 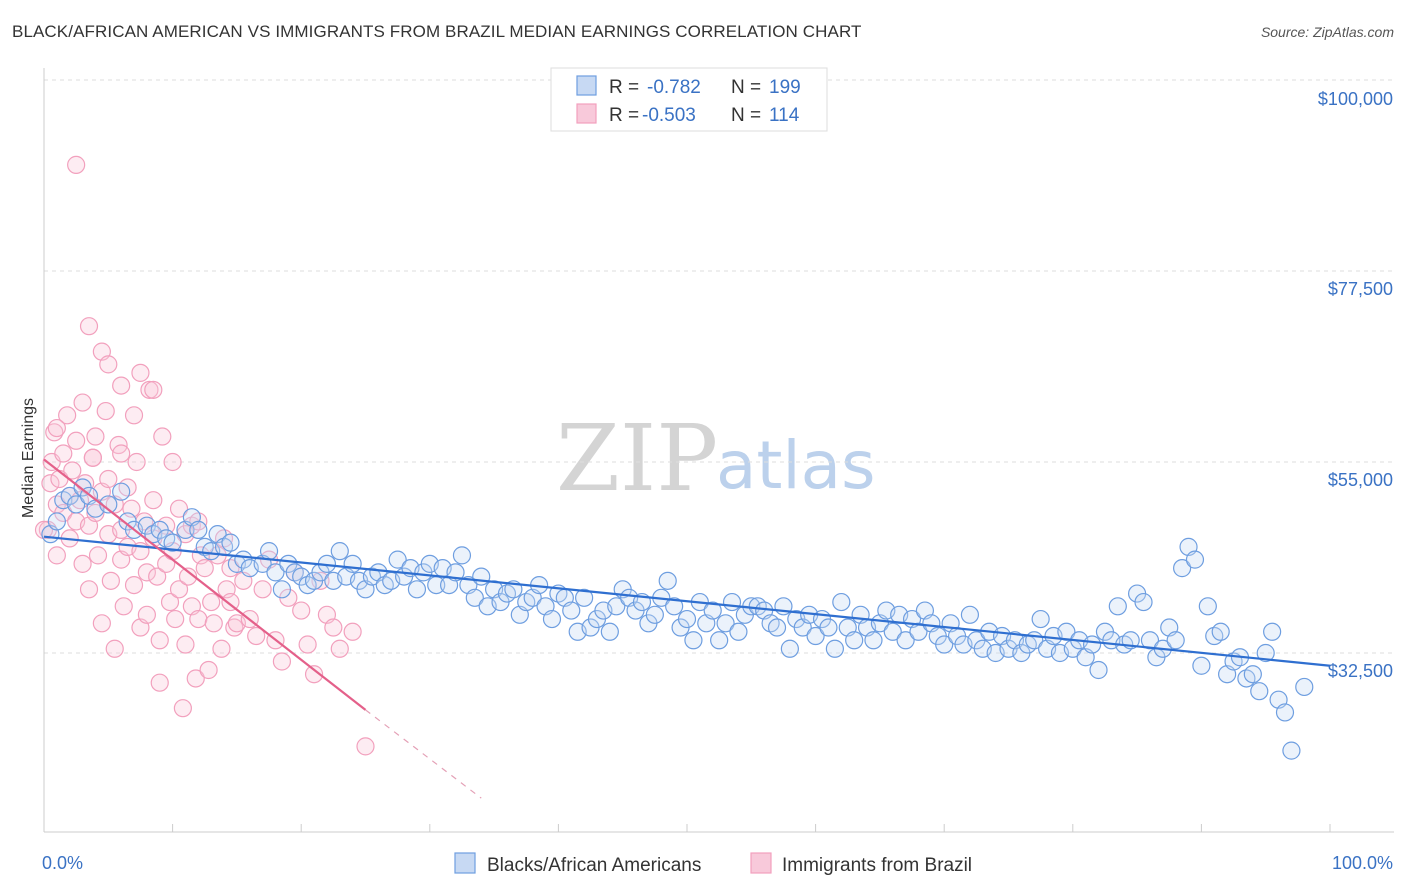 What do you see at coordinates (796, 465) in the screenshot?
I see `watermark-atlas: atlas` at bounding box center [796, 465].